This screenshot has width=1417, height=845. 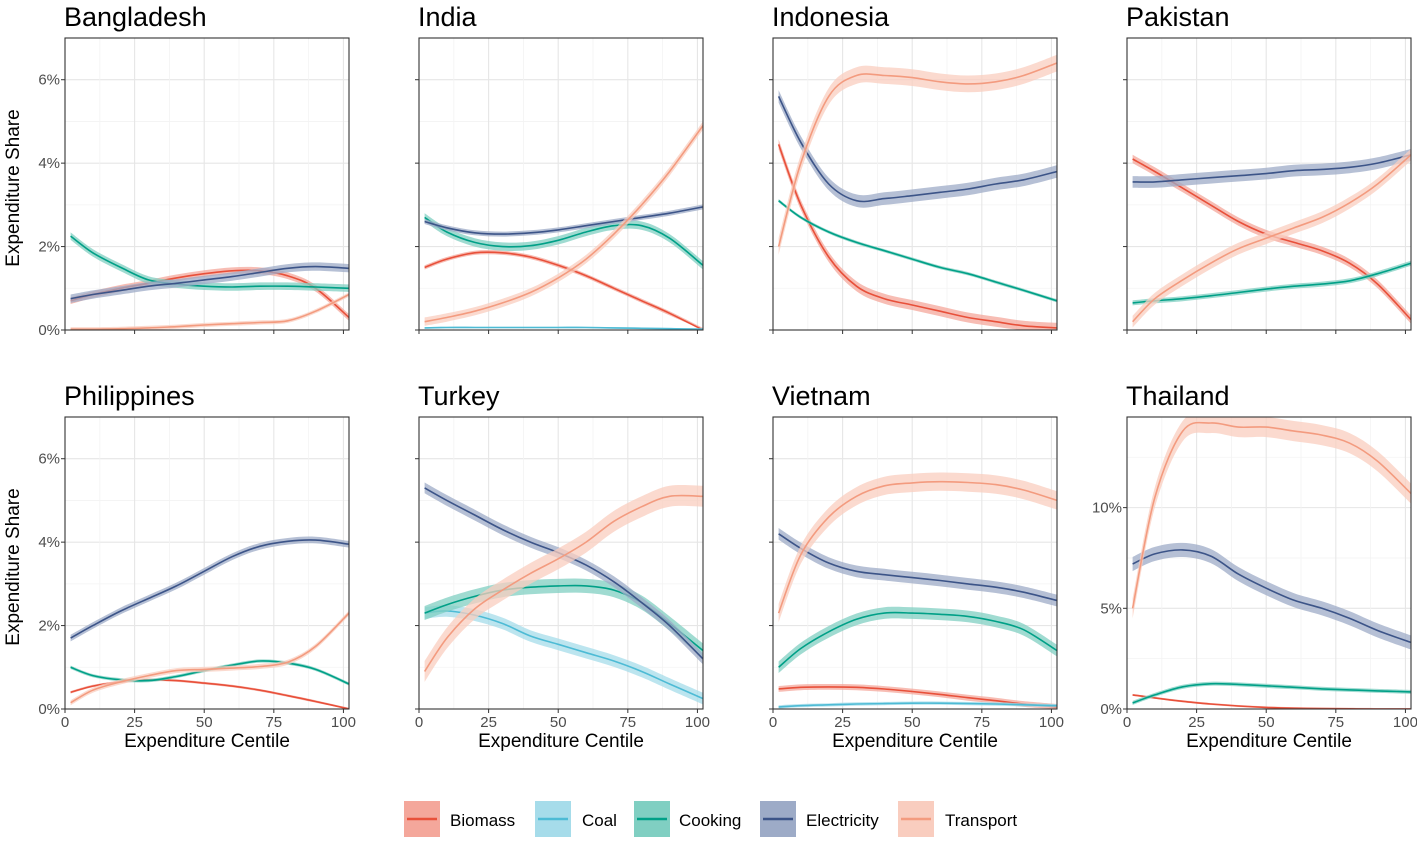 I want to click on panel-frame-thailand, so click(x=1269, y=563).